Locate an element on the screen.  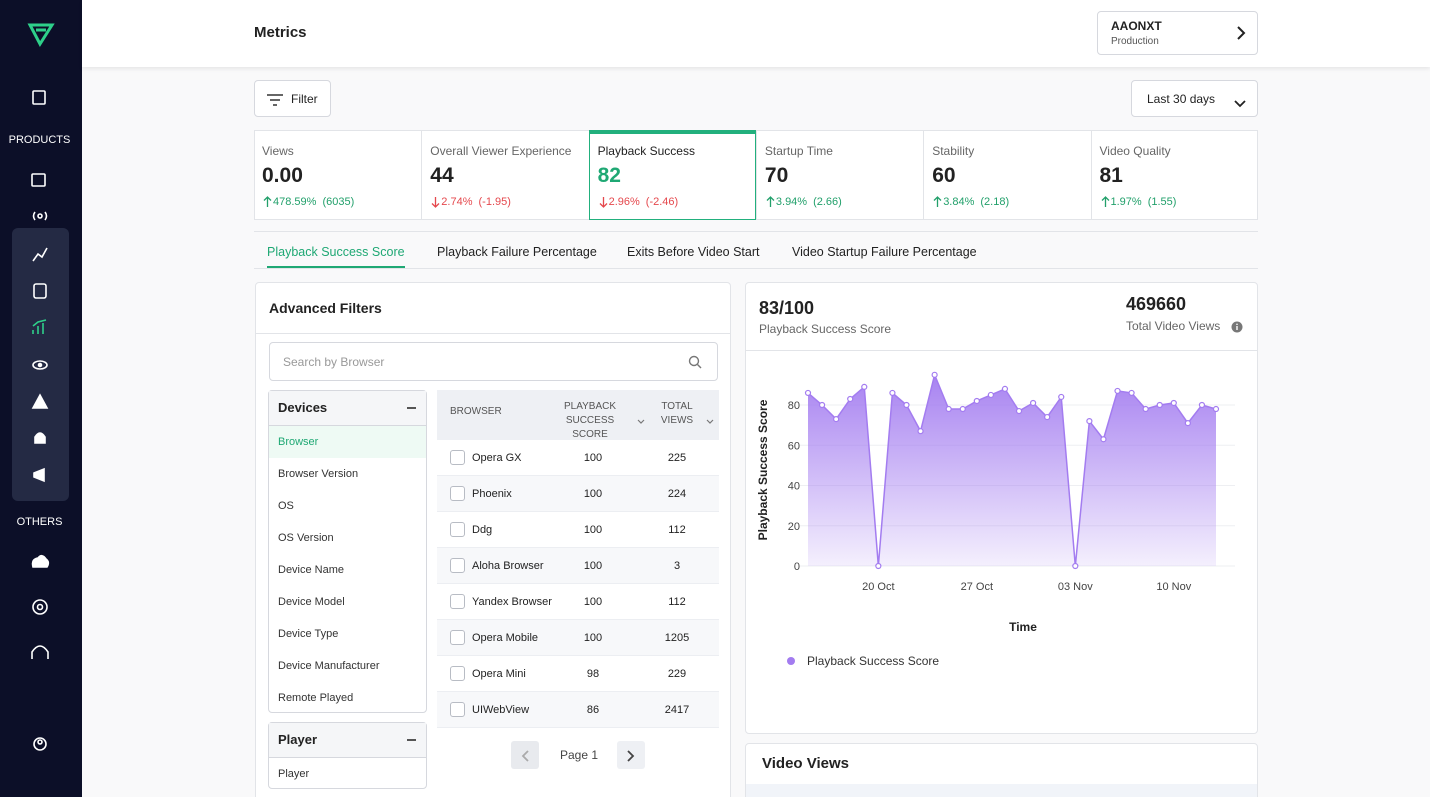
column-header: BROWSER is located at coordinates (476, 411).